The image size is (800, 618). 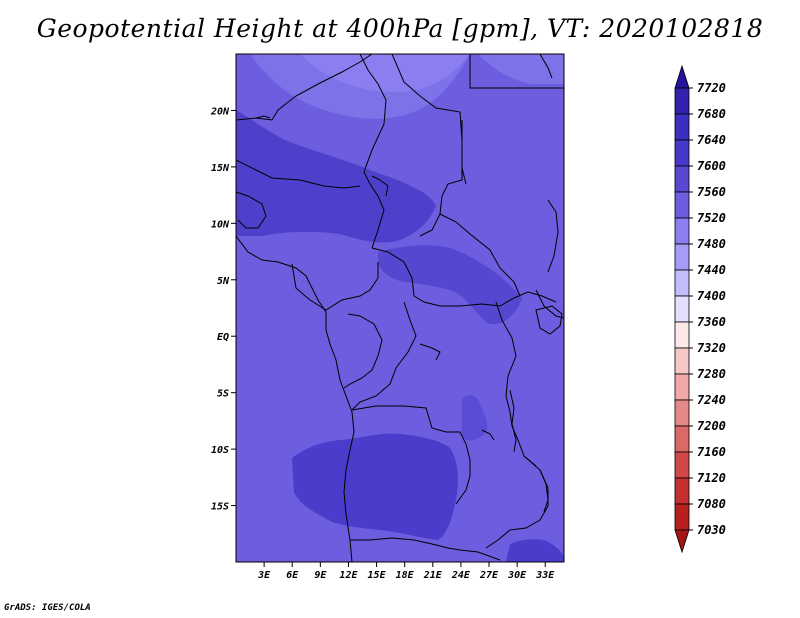 I want to click on x-axis: 3E 6E 9E 12E 15E 18E 21E 24E 27E 30E 33E, so click(x=406, y=571).